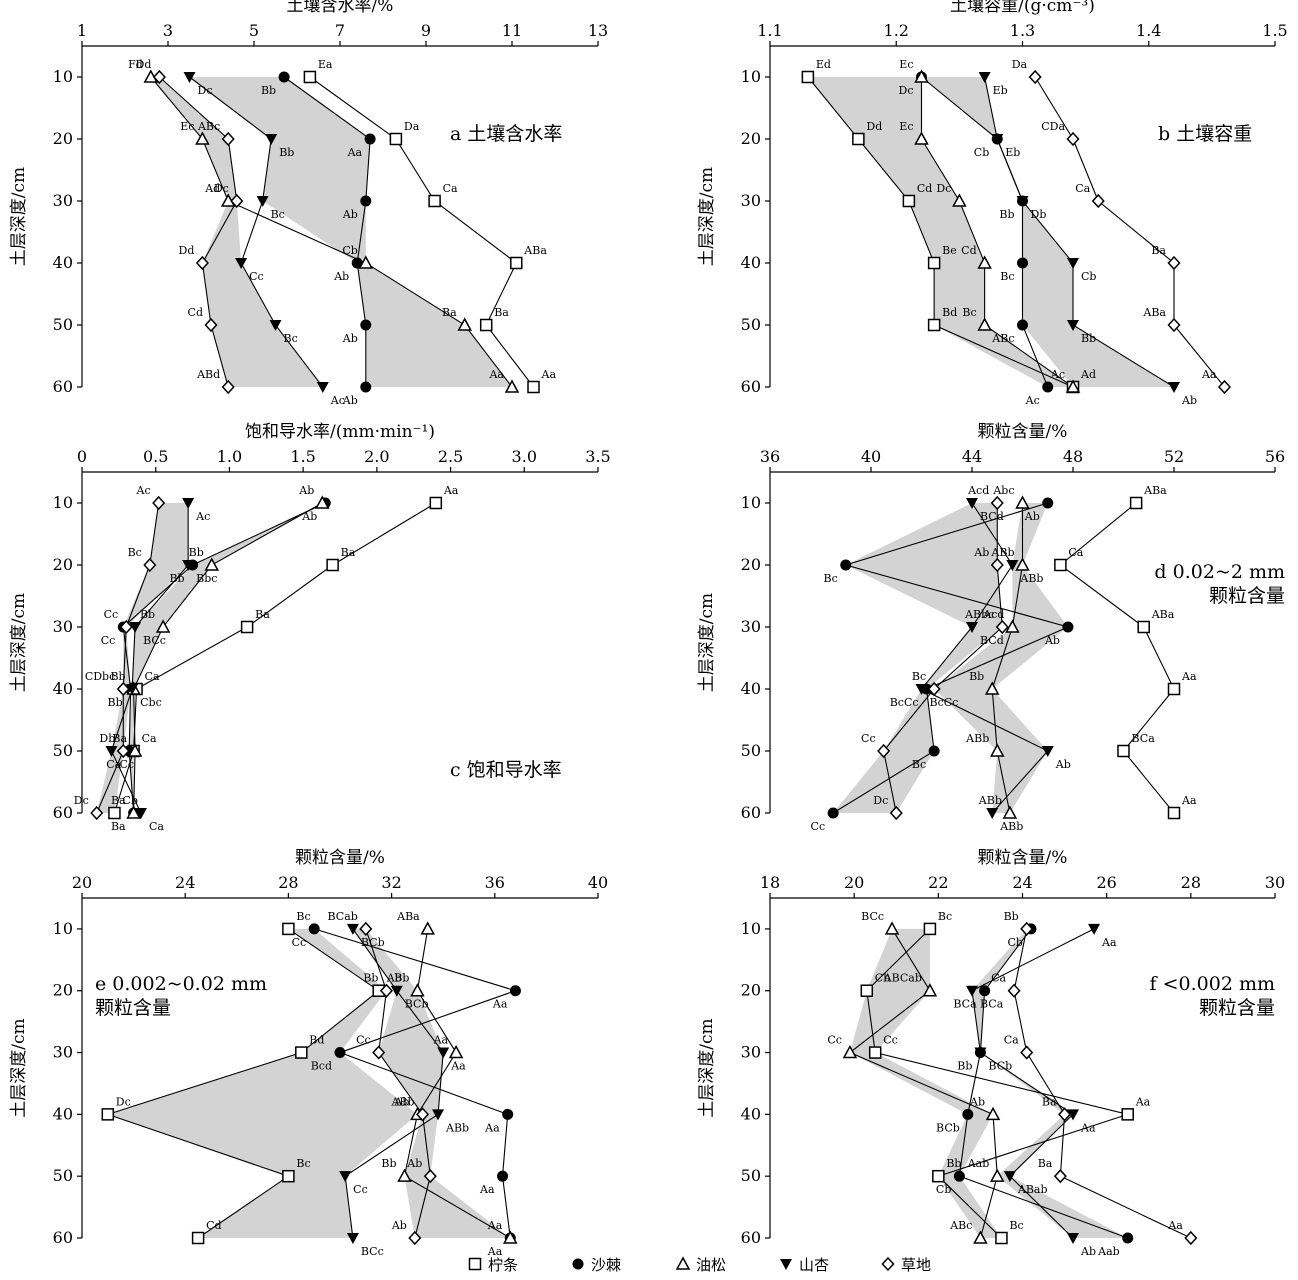 The height and width of the screenshot is (1280, 1298). What do you see at coordinates (1144, 738) in the screenshot?
I see `significance-label: BCa` at bounding box center [1144, 738].